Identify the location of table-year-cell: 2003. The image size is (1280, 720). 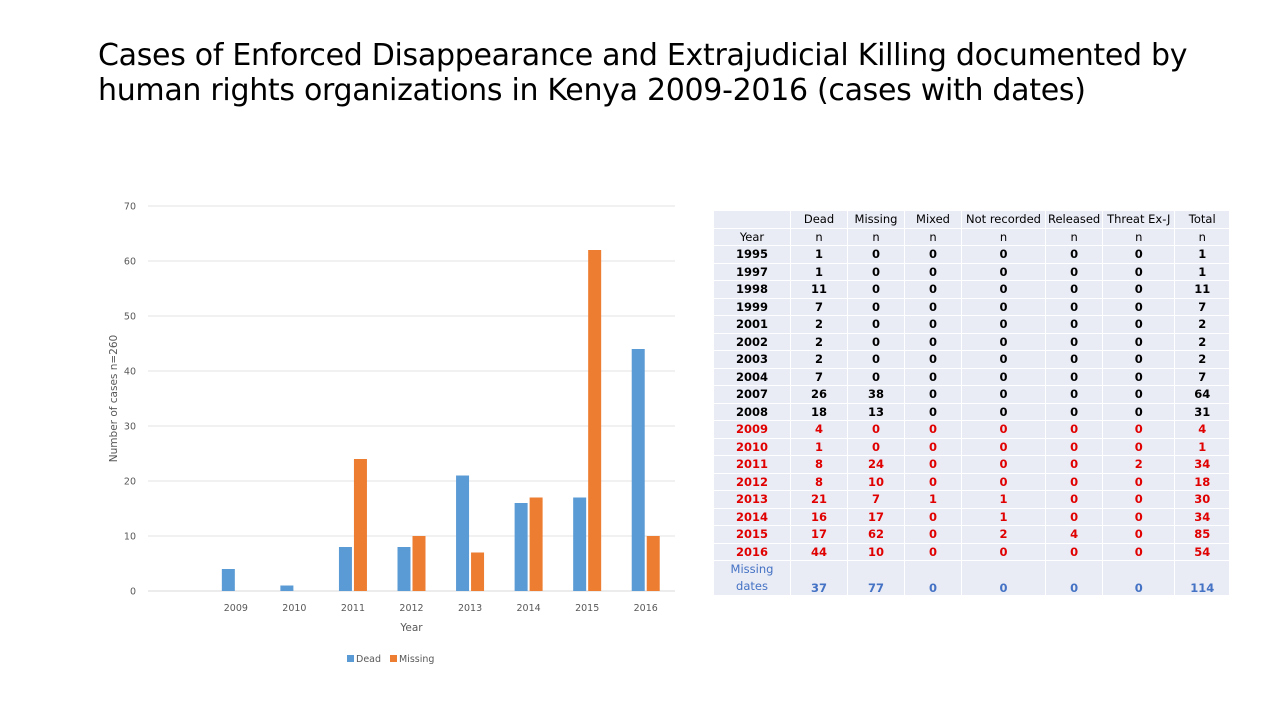
(752, 359).